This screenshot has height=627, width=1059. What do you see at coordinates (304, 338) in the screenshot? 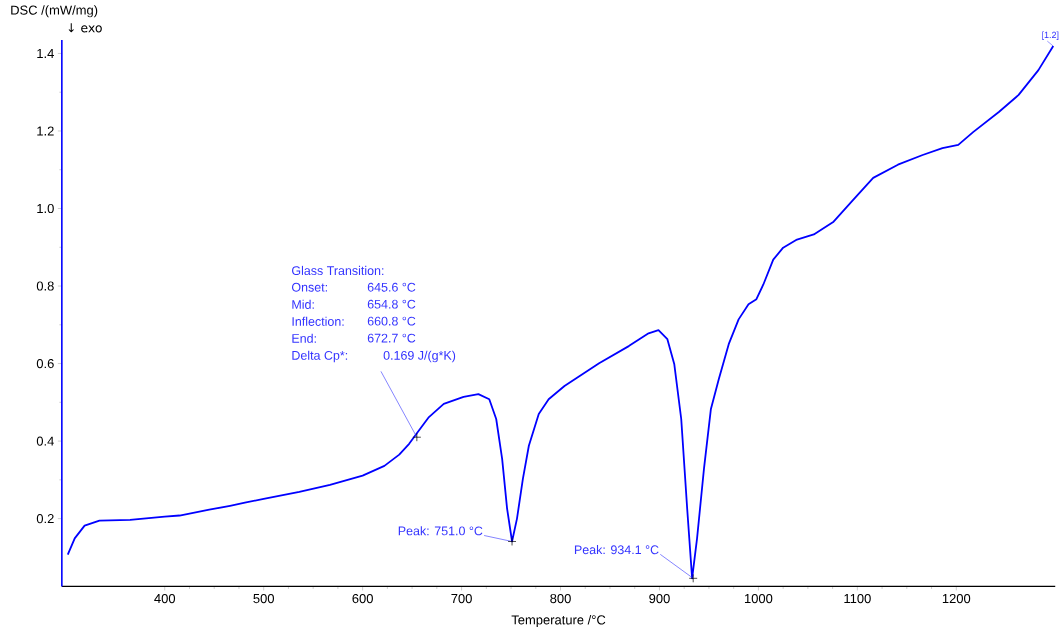
I see `annotation: End:` at bounding box center [304, 338].